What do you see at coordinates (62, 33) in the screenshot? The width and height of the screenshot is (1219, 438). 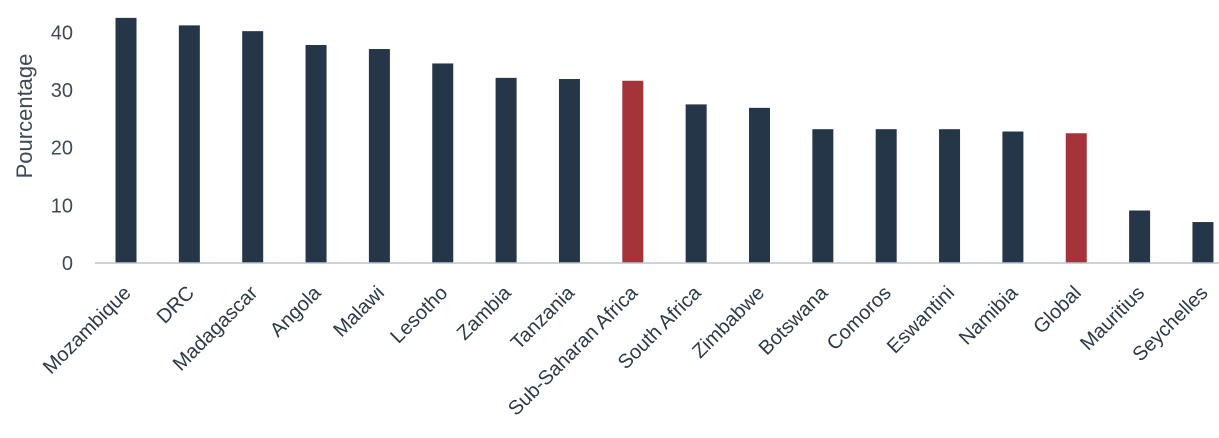 I see `y-tick-label: 40` at bounding box center [62, 33].